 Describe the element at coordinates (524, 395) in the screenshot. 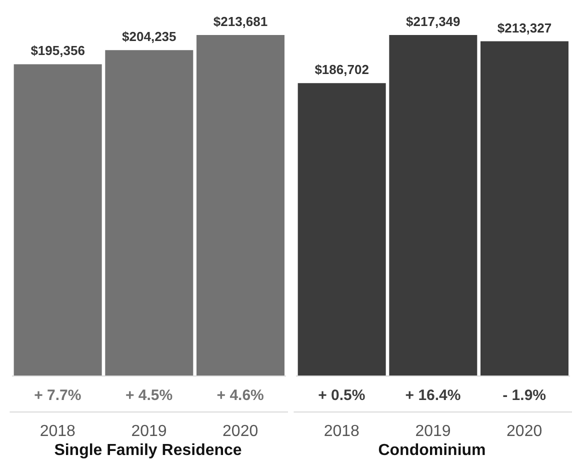

I see `text: - 1.9%` at that location.